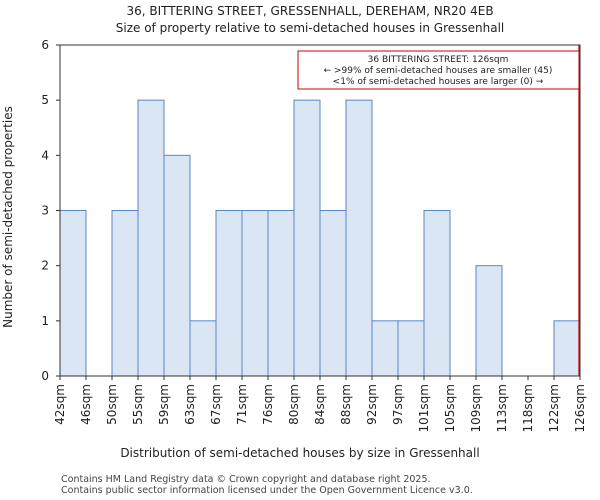 The width and height of the screenshot is (600, 500). I want to click on y-tick-label: 4, so click(45, 155).